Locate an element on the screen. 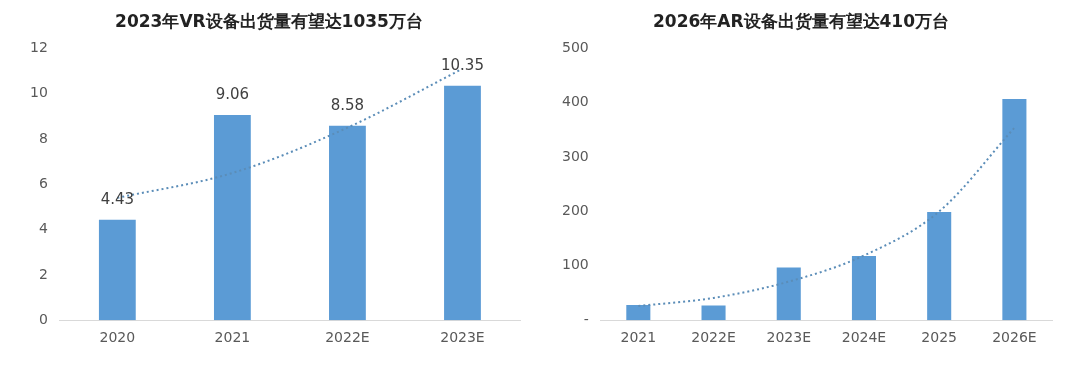 Image resolution: width=1080 pixels, height=371 pixels. y-tick-label: 200 is located at coordinates (575, 210).